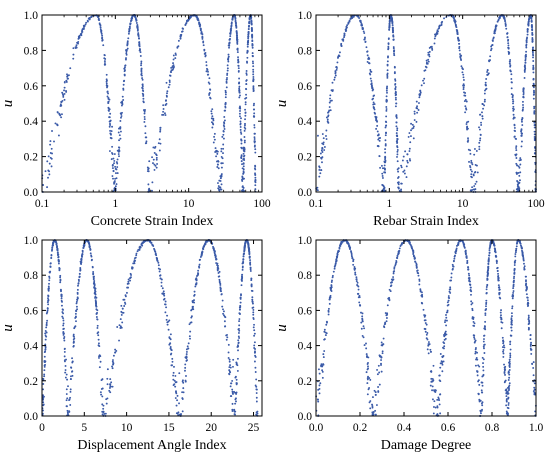 The height and width of the screenshot is (457, 550). I want to click on y-tick-label: 1.0, so click(31, 241).